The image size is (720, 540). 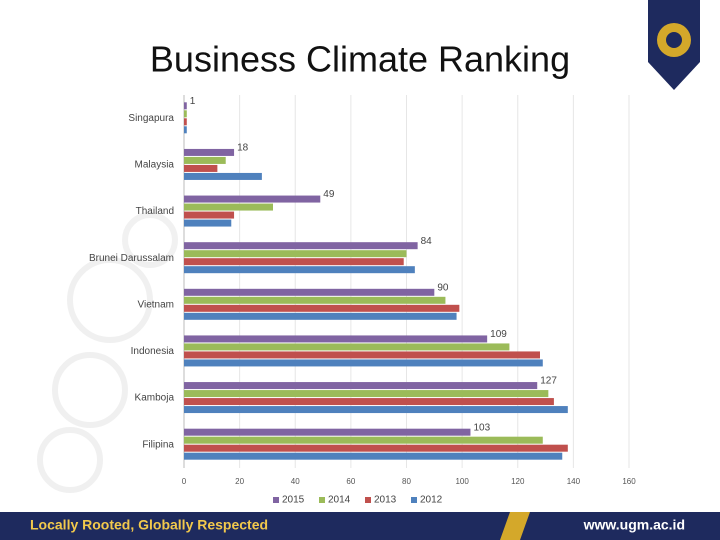 What do you see at coordinates (107, 352) in the screenshot?
I see `watermark` at bounding box center [107, 352].